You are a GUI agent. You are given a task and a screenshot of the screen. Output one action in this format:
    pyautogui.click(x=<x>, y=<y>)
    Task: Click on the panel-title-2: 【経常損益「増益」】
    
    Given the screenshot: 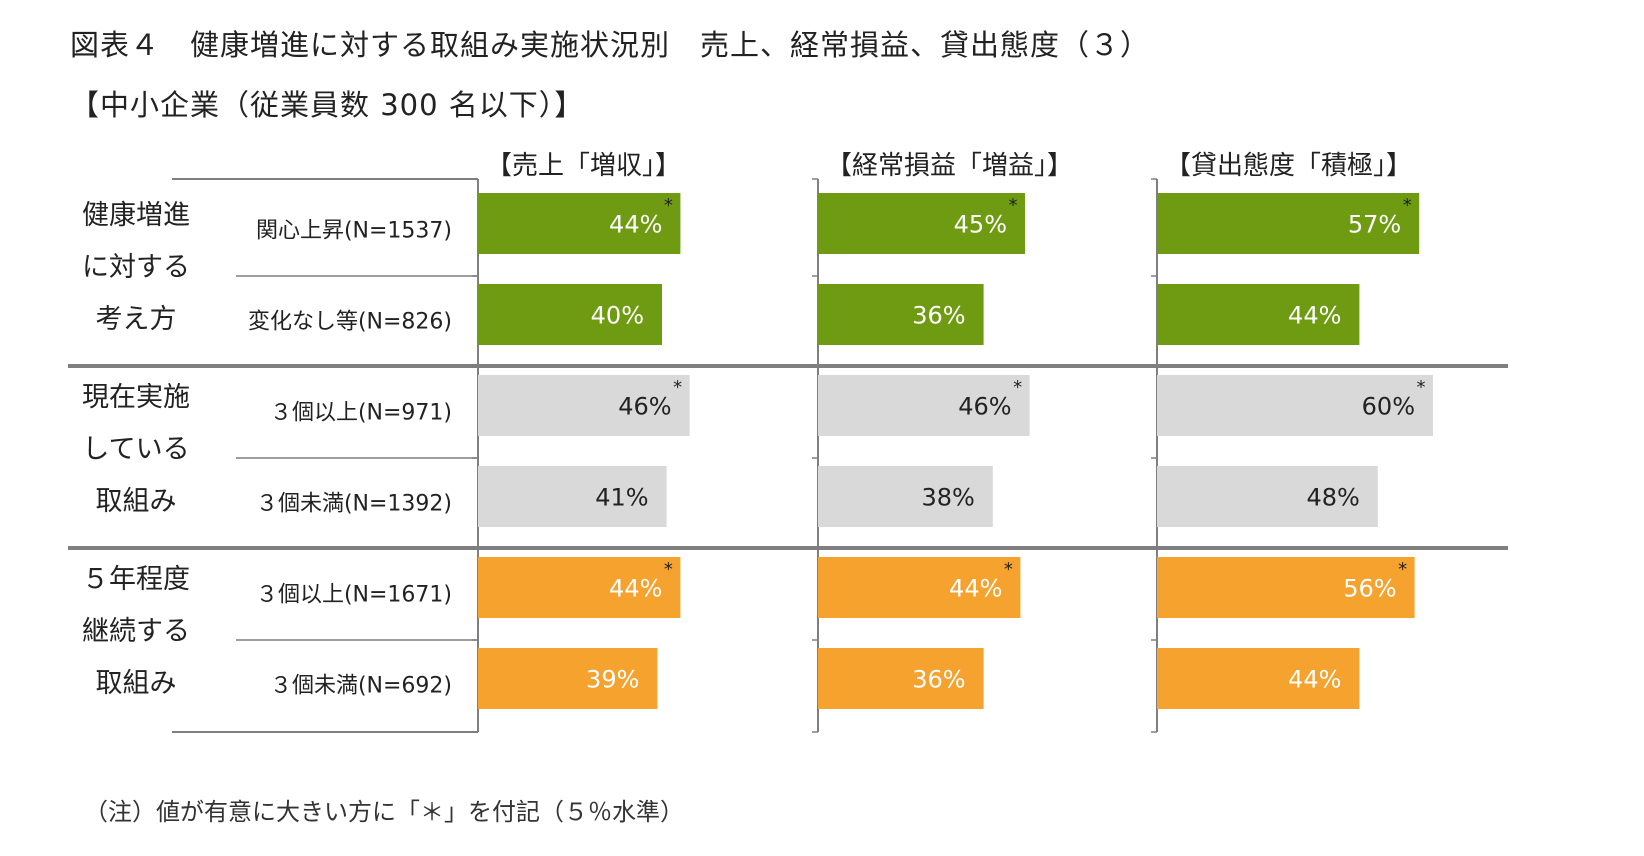 What is the action you would take?
    pyautogui.click(x=949, y=166)
    